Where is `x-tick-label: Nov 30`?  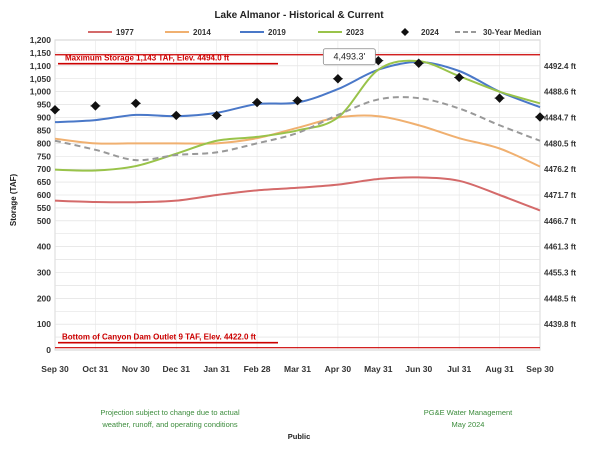
x-tick-label: Nov 30 is located at coordinates (136, 369).